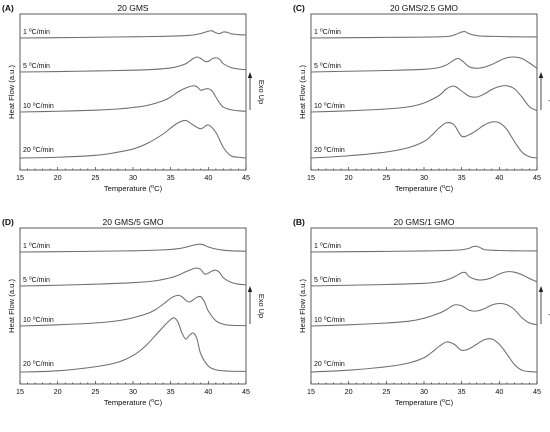 The width and height of the screenshot is (550, 432). Describe the element at coordinates (8, 222) in the screenshot. I see `panel-letter: (D)` at that location.